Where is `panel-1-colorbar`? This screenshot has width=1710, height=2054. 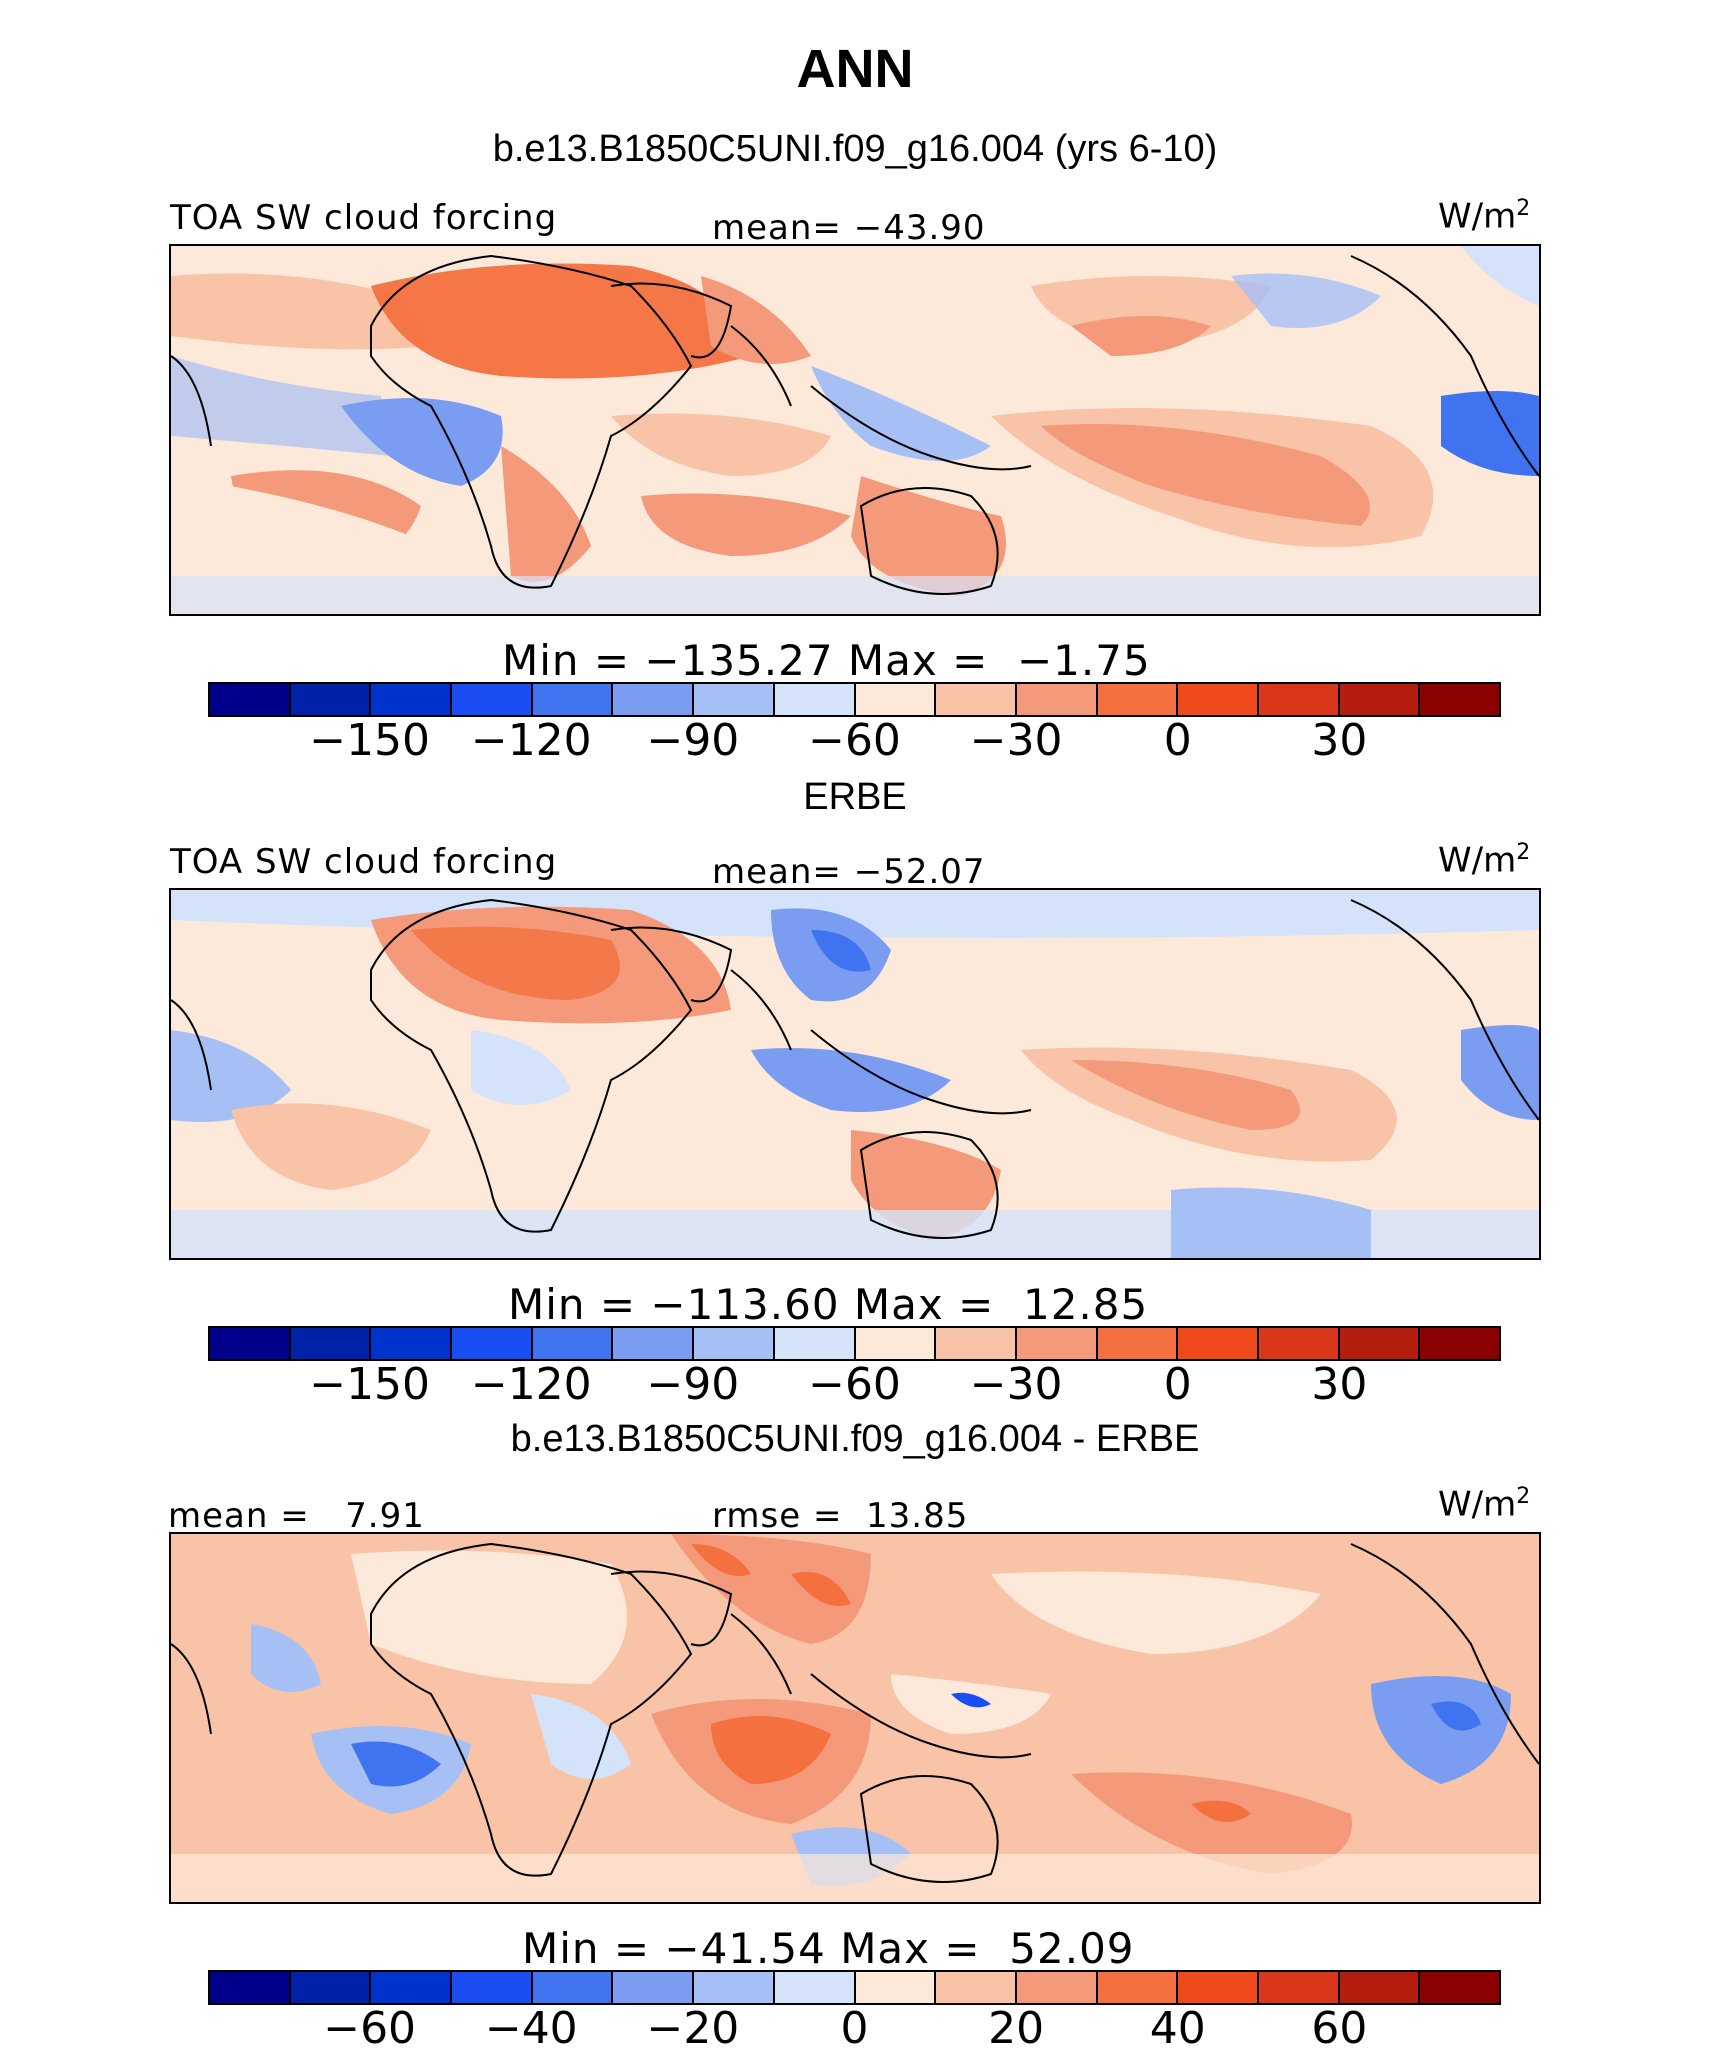 panel-1-colorbar is located at coordinates (854, 699).